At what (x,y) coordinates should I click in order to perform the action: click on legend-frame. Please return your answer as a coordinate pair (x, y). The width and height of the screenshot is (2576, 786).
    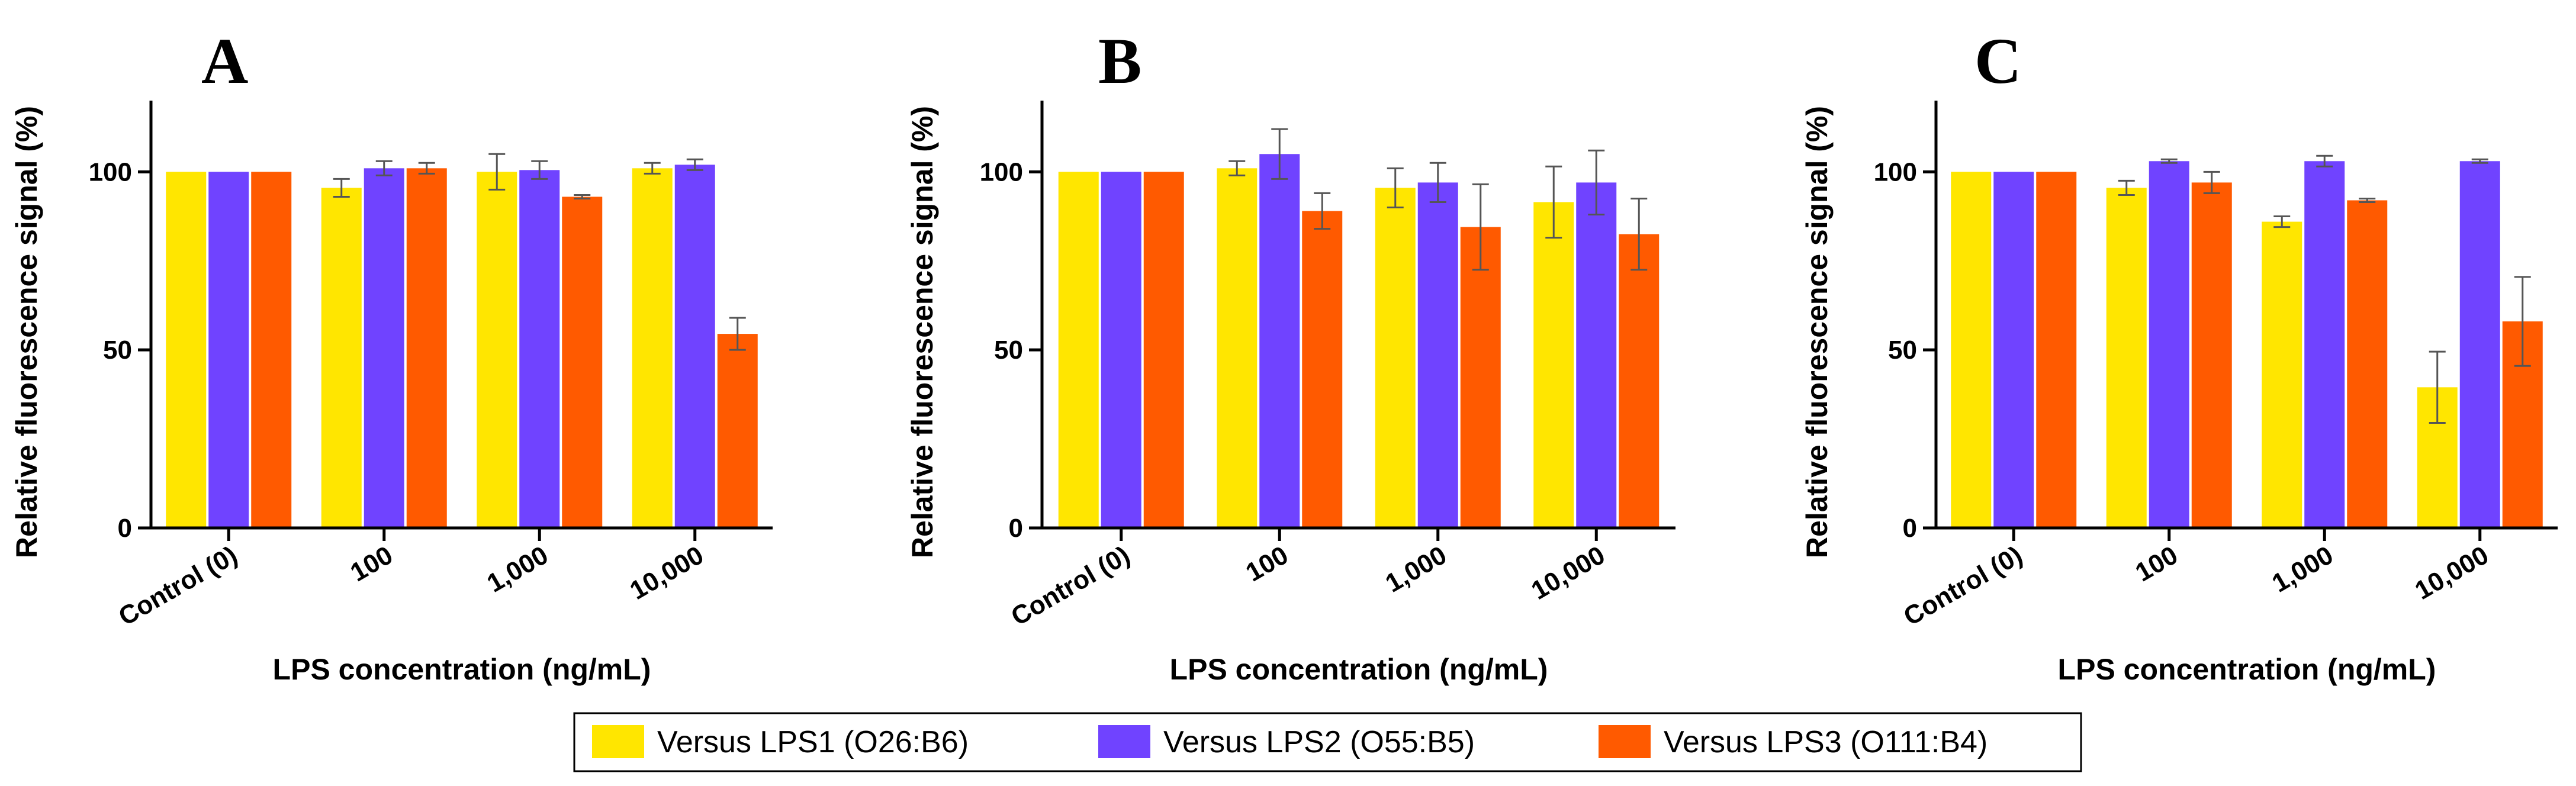
    Looking at the image, I should click on (1328, 742).